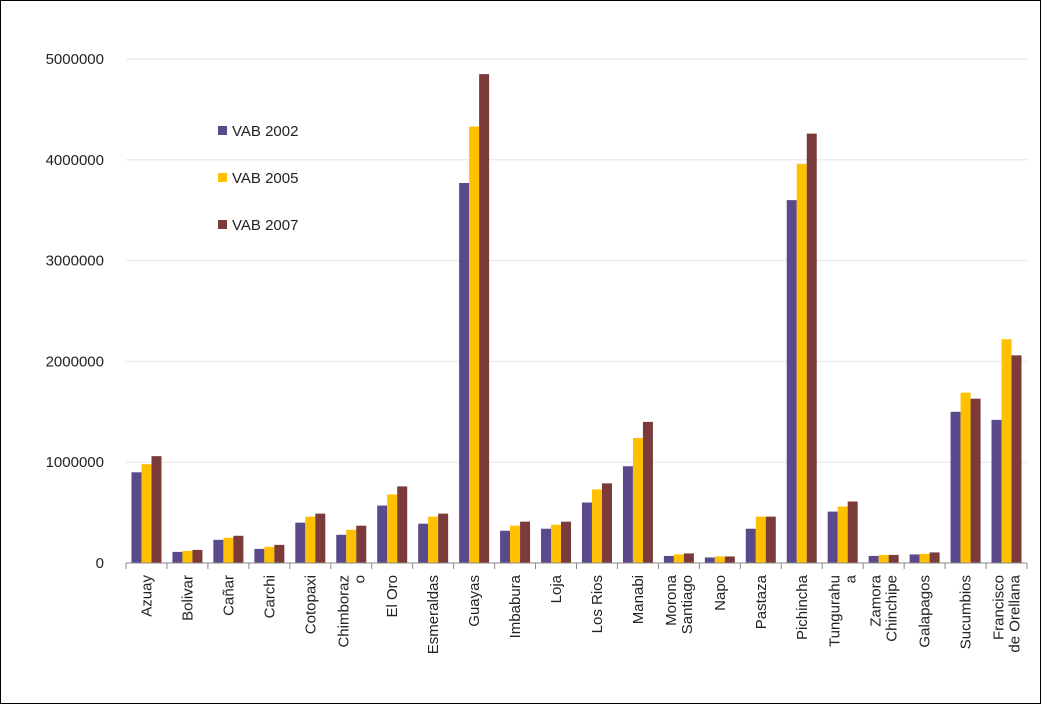 This screenshot has height=704, width=1041. I want to click on x-tick-label: El Oro, so click(392, 596).